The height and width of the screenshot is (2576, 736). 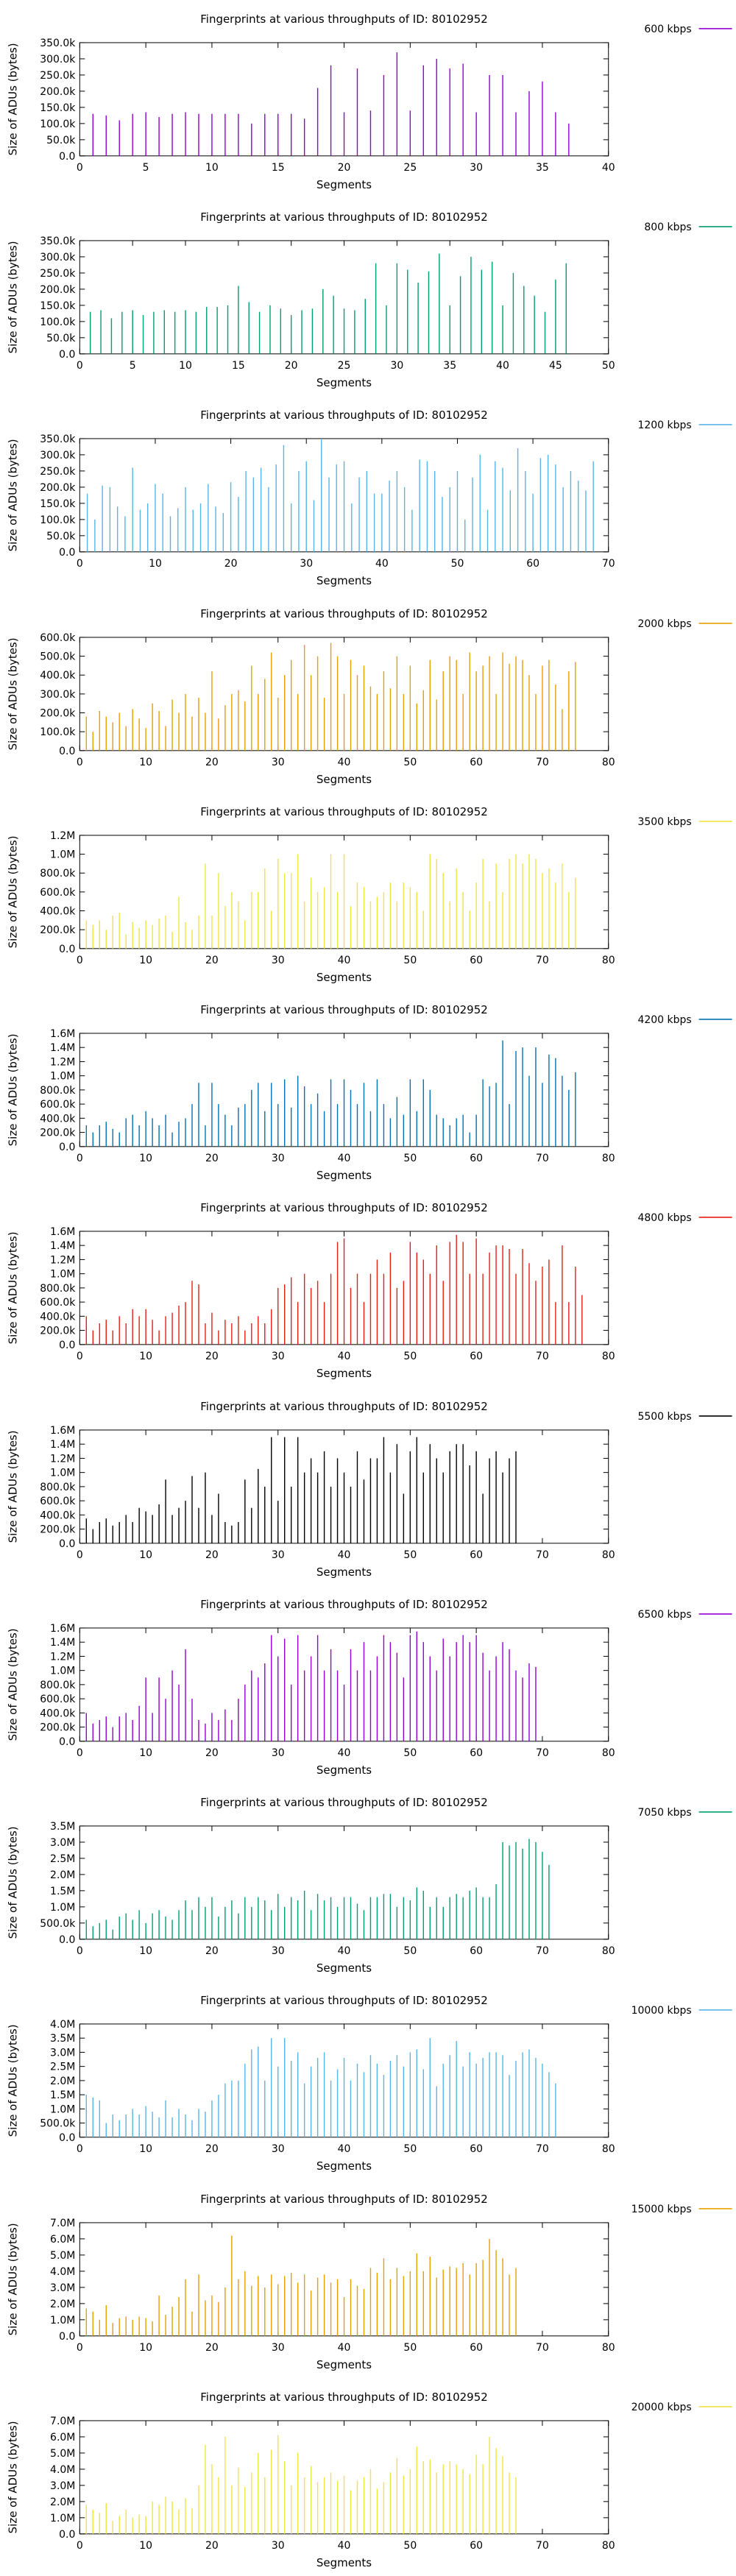 I want to click on y-tick-label: 7.0M, so click(x=62, y=2223).